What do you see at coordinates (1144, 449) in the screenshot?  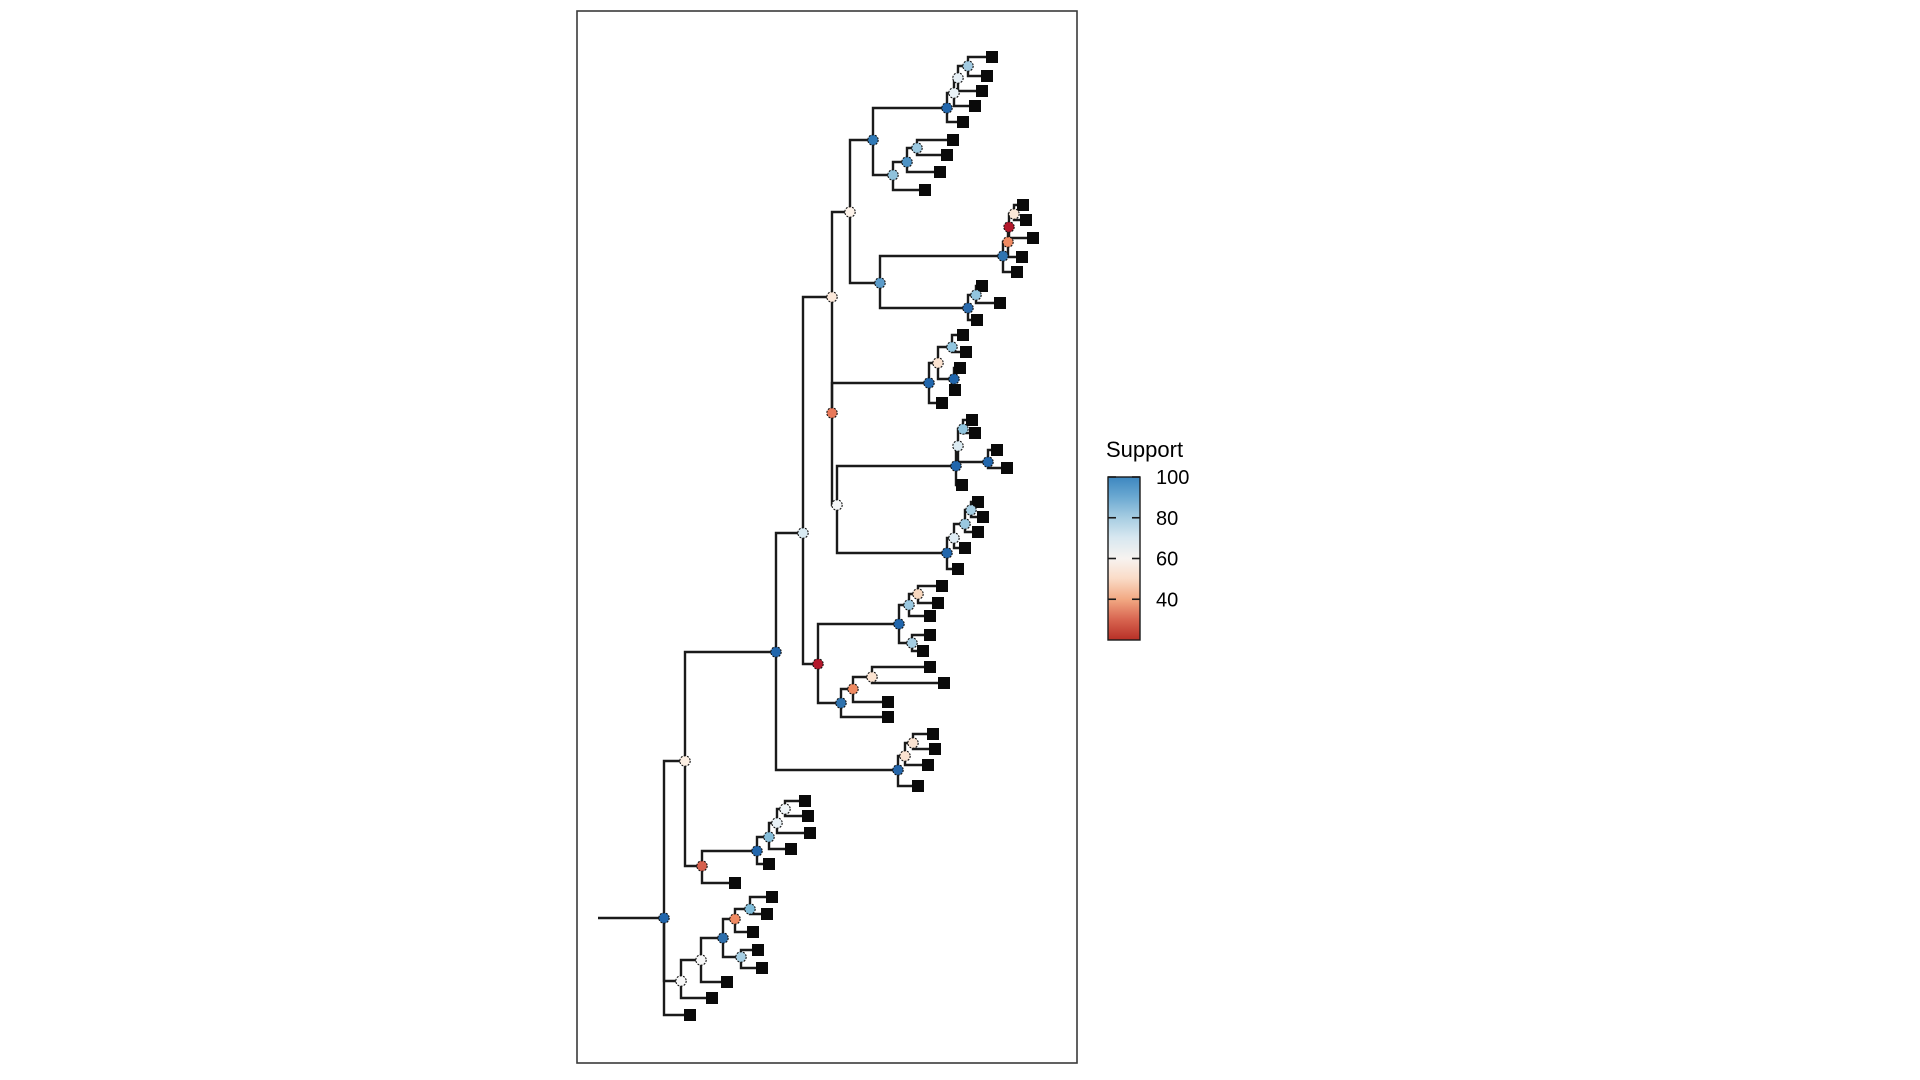 I see `legend-title: Support` at bounding box center [1144, 449].